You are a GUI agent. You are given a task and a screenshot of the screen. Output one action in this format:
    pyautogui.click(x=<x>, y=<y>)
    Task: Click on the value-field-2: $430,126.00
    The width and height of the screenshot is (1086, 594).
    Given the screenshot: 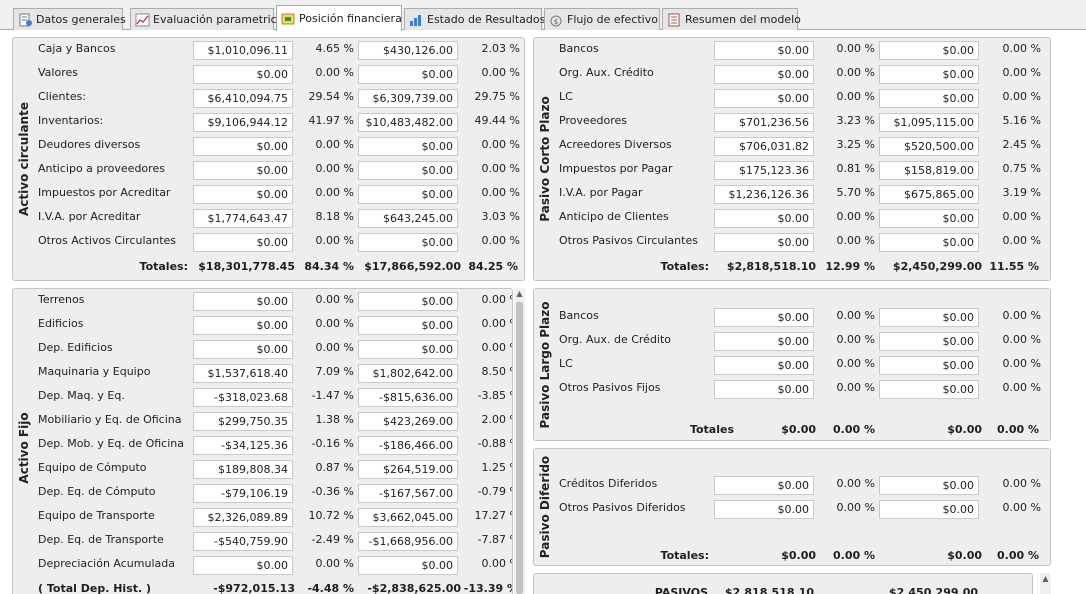 What is the action you would take?
    pyautogui.click(x=408, y=50)
    